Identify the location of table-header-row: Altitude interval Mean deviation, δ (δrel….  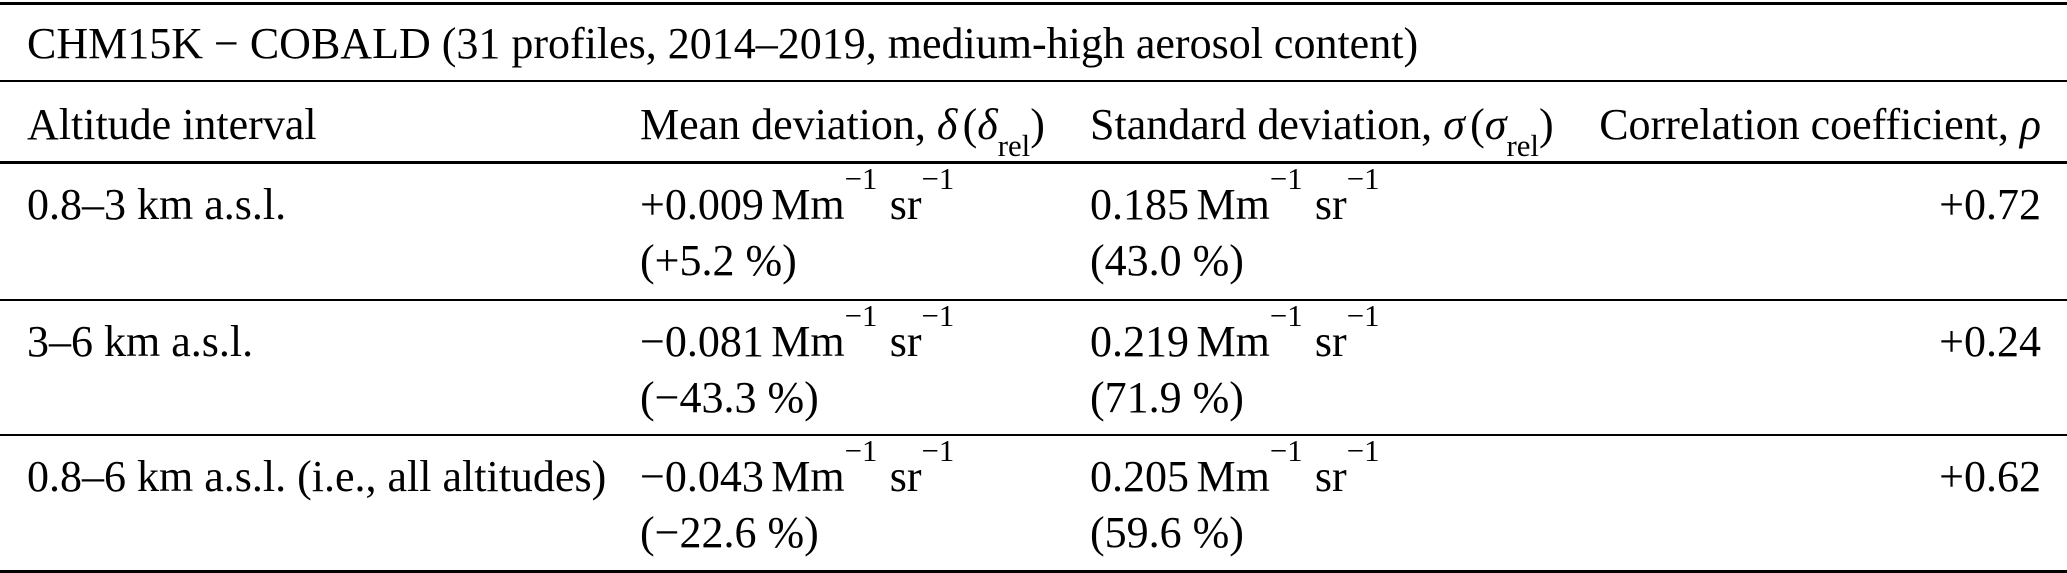
(1033, 123).